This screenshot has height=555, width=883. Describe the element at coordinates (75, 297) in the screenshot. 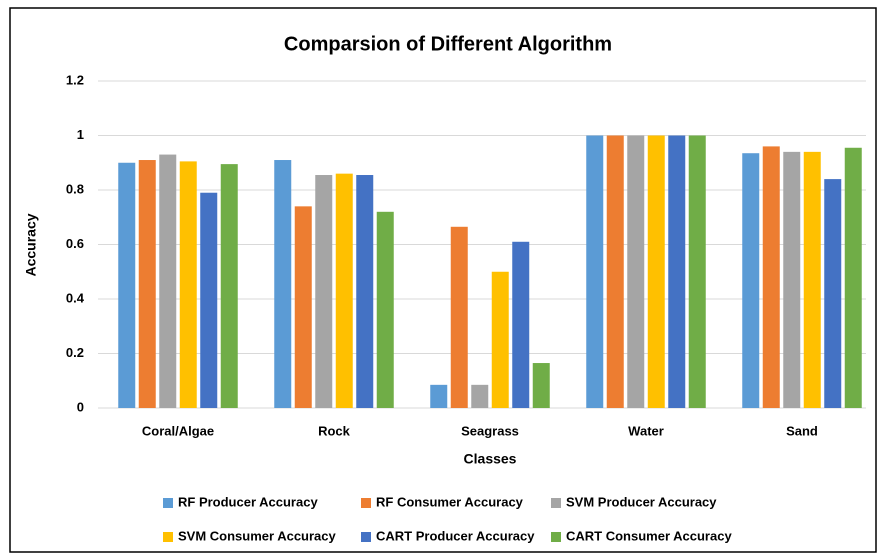

I see `y-tick-label: 0.4` at that location.